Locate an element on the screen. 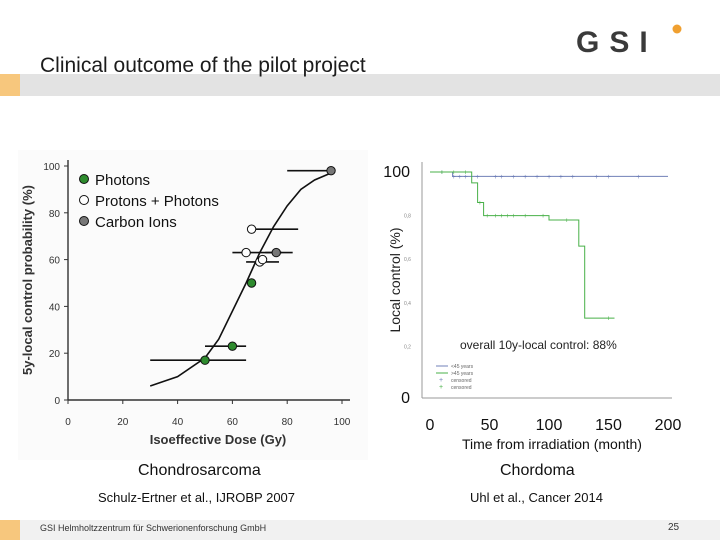  legend-under-45: <45 years is located at coordinates (462, 367).